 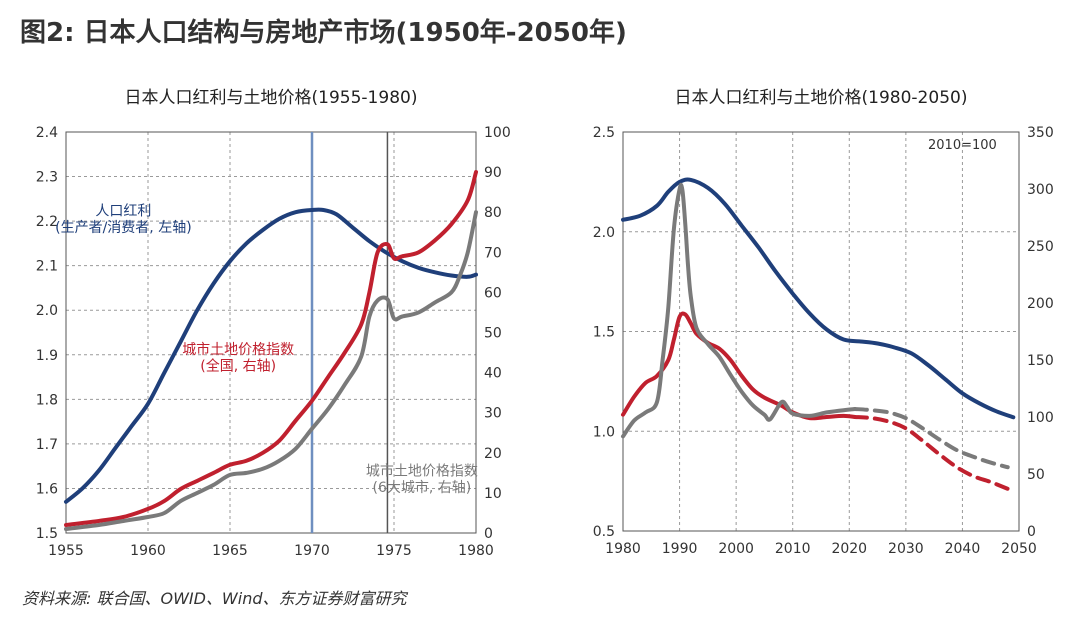 What do you see at coordinates (66, 551) in the screenshot?
I see `chart1-x-tick-label: 1955` at bounding box center [66, 551].